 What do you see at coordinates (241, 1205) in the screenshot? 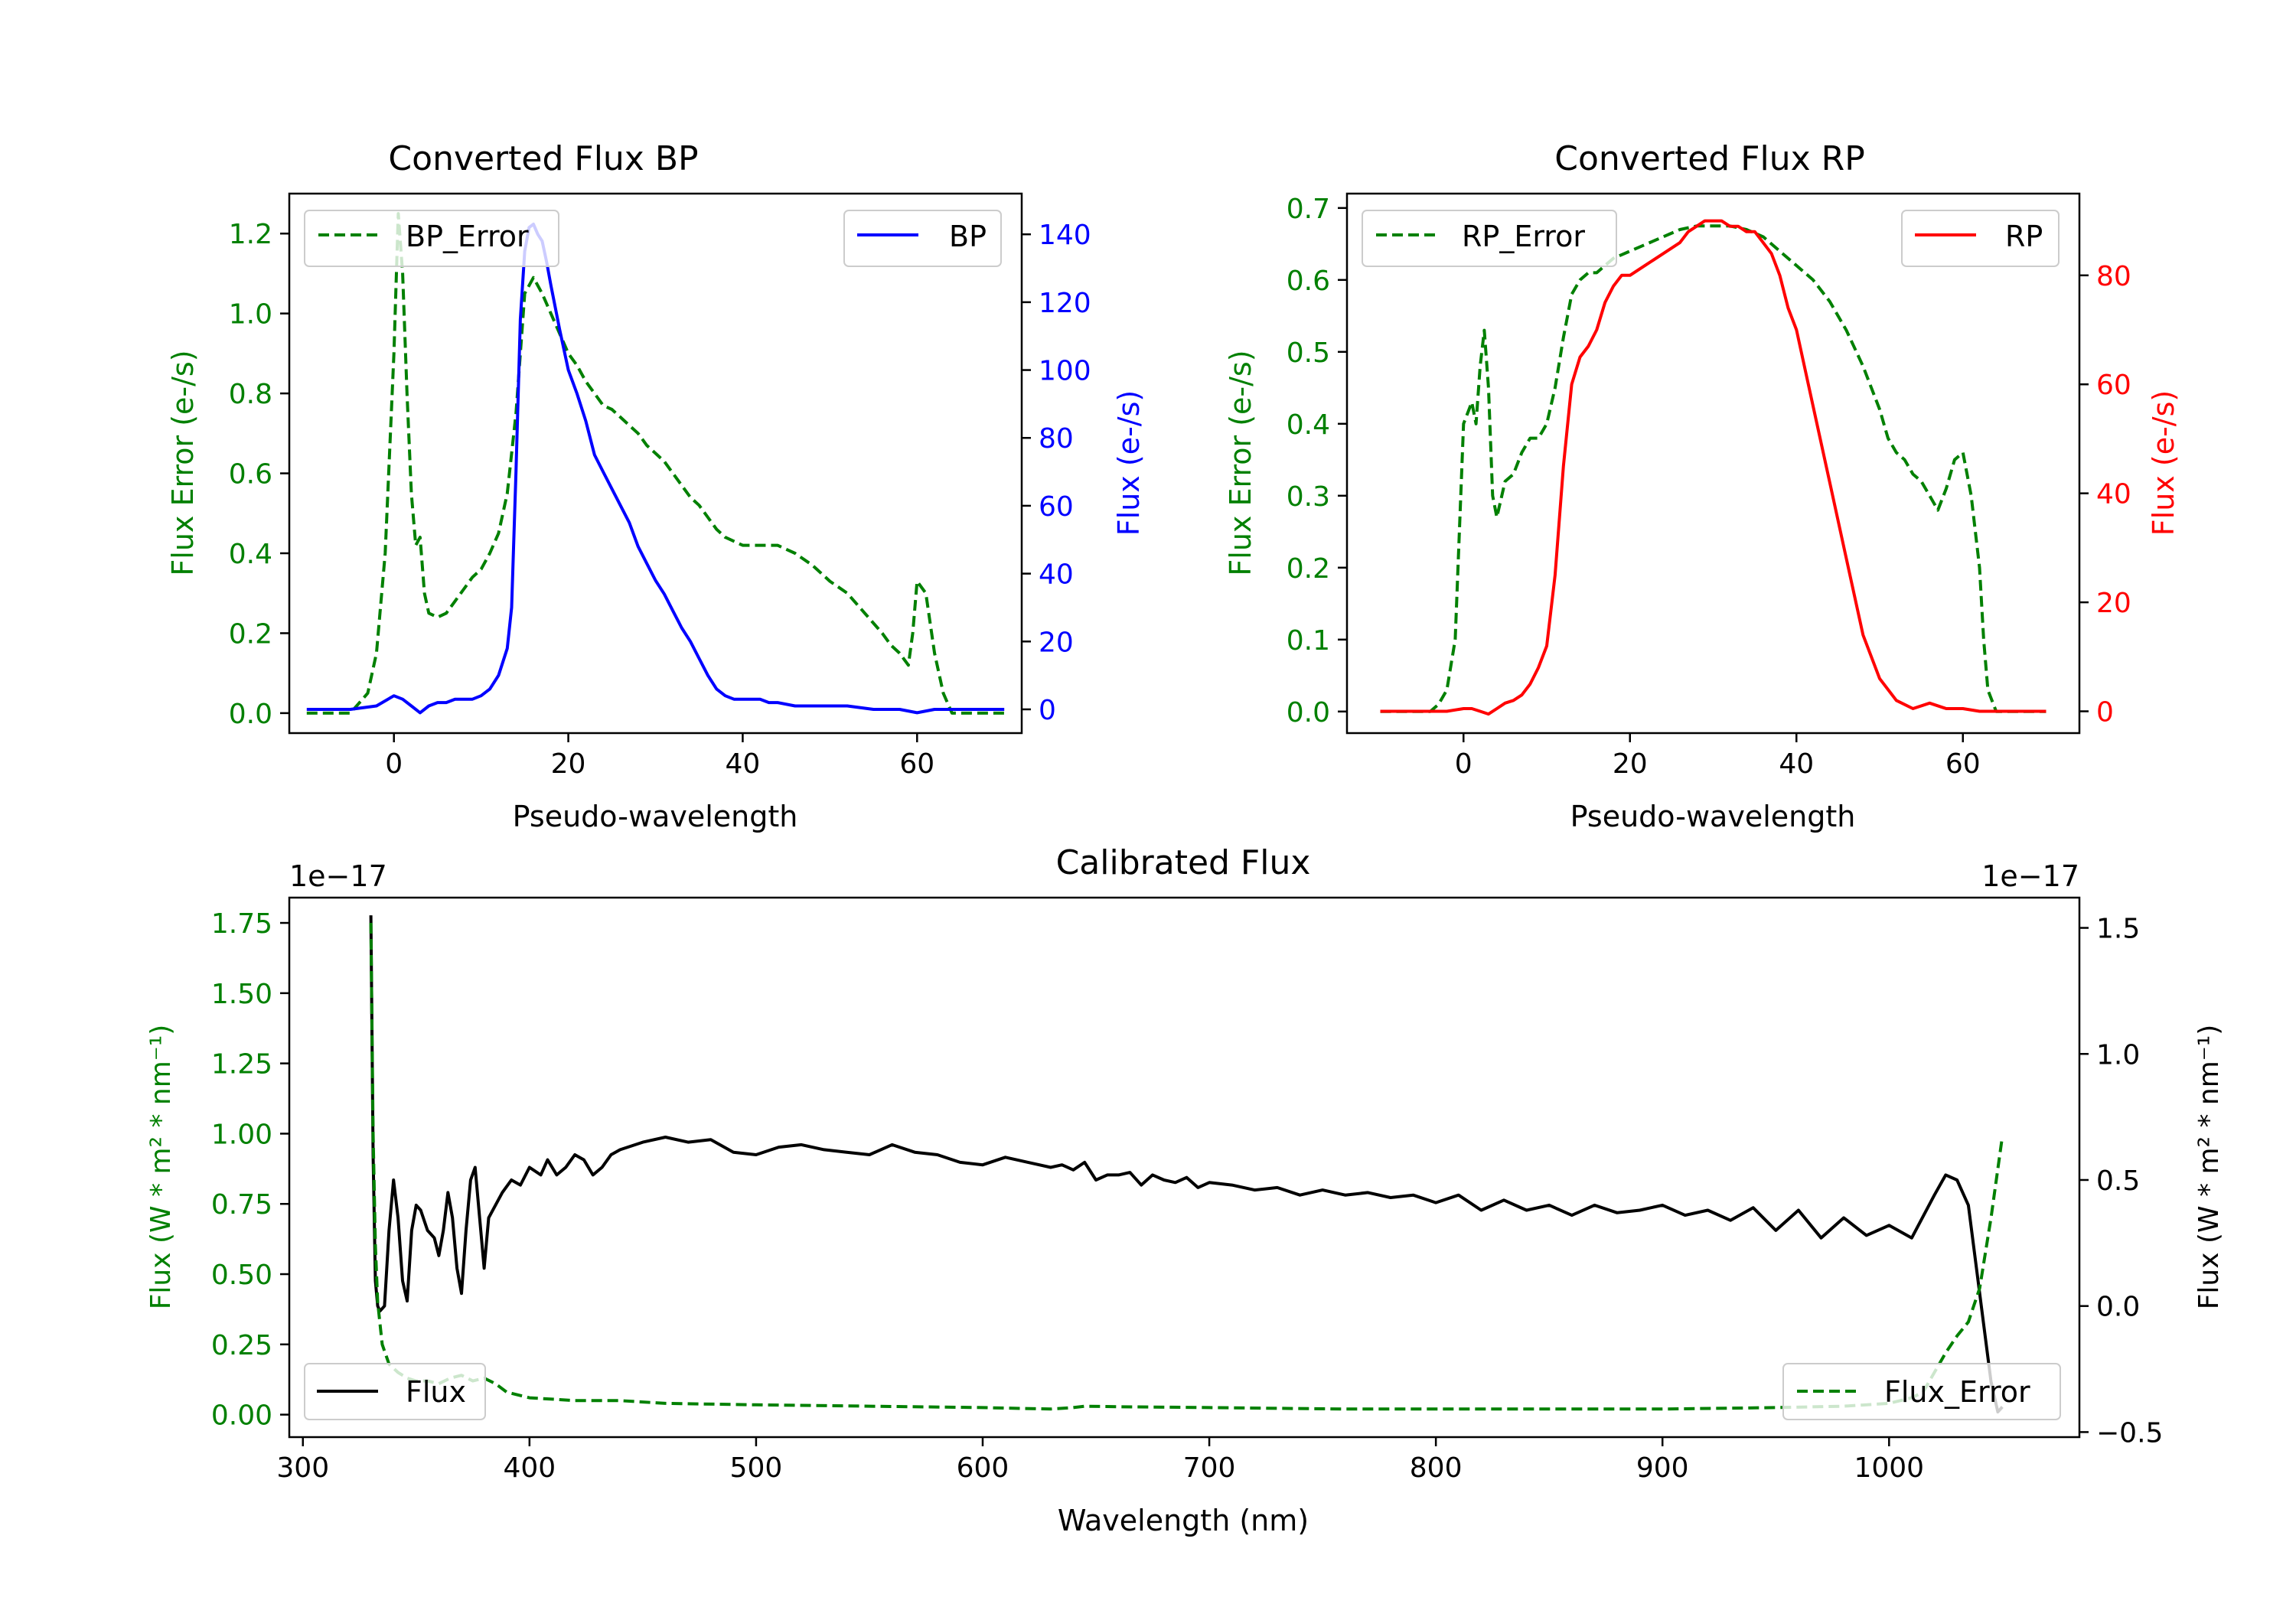
I see `calibrated-left-tick-label: 0.75` at bounding box center [241, 1205].